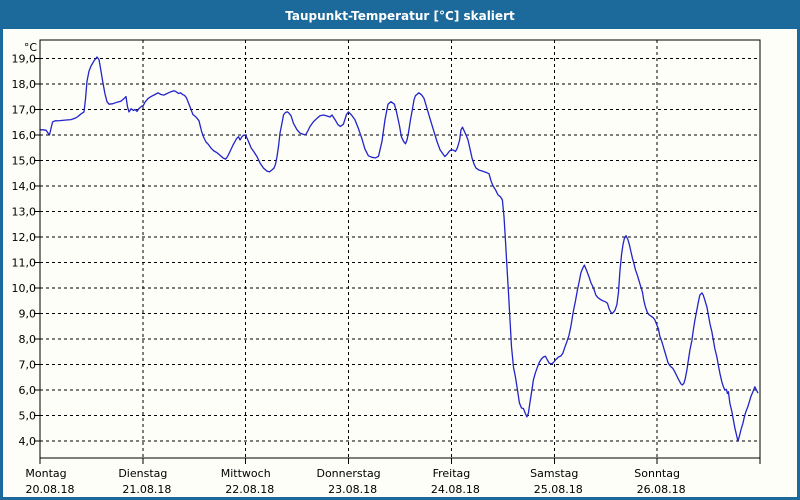 This screenshot has width=800, height=500. Describe the element at coordinates (28, 314) in the screenshot. I see `y-tick-label: 9,0` at that location.